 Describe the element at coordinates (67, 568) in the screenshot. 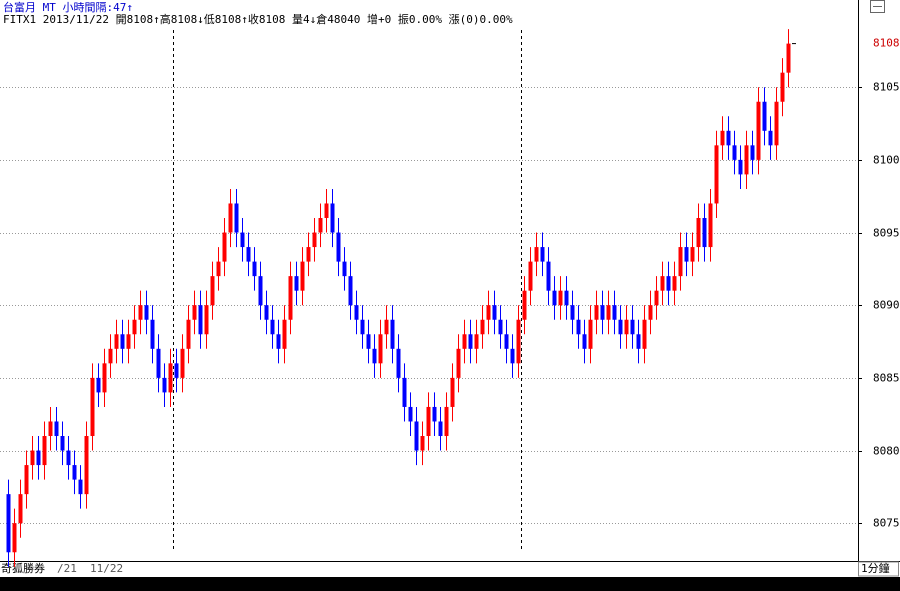

I see `x-date-label: /21` at that location.